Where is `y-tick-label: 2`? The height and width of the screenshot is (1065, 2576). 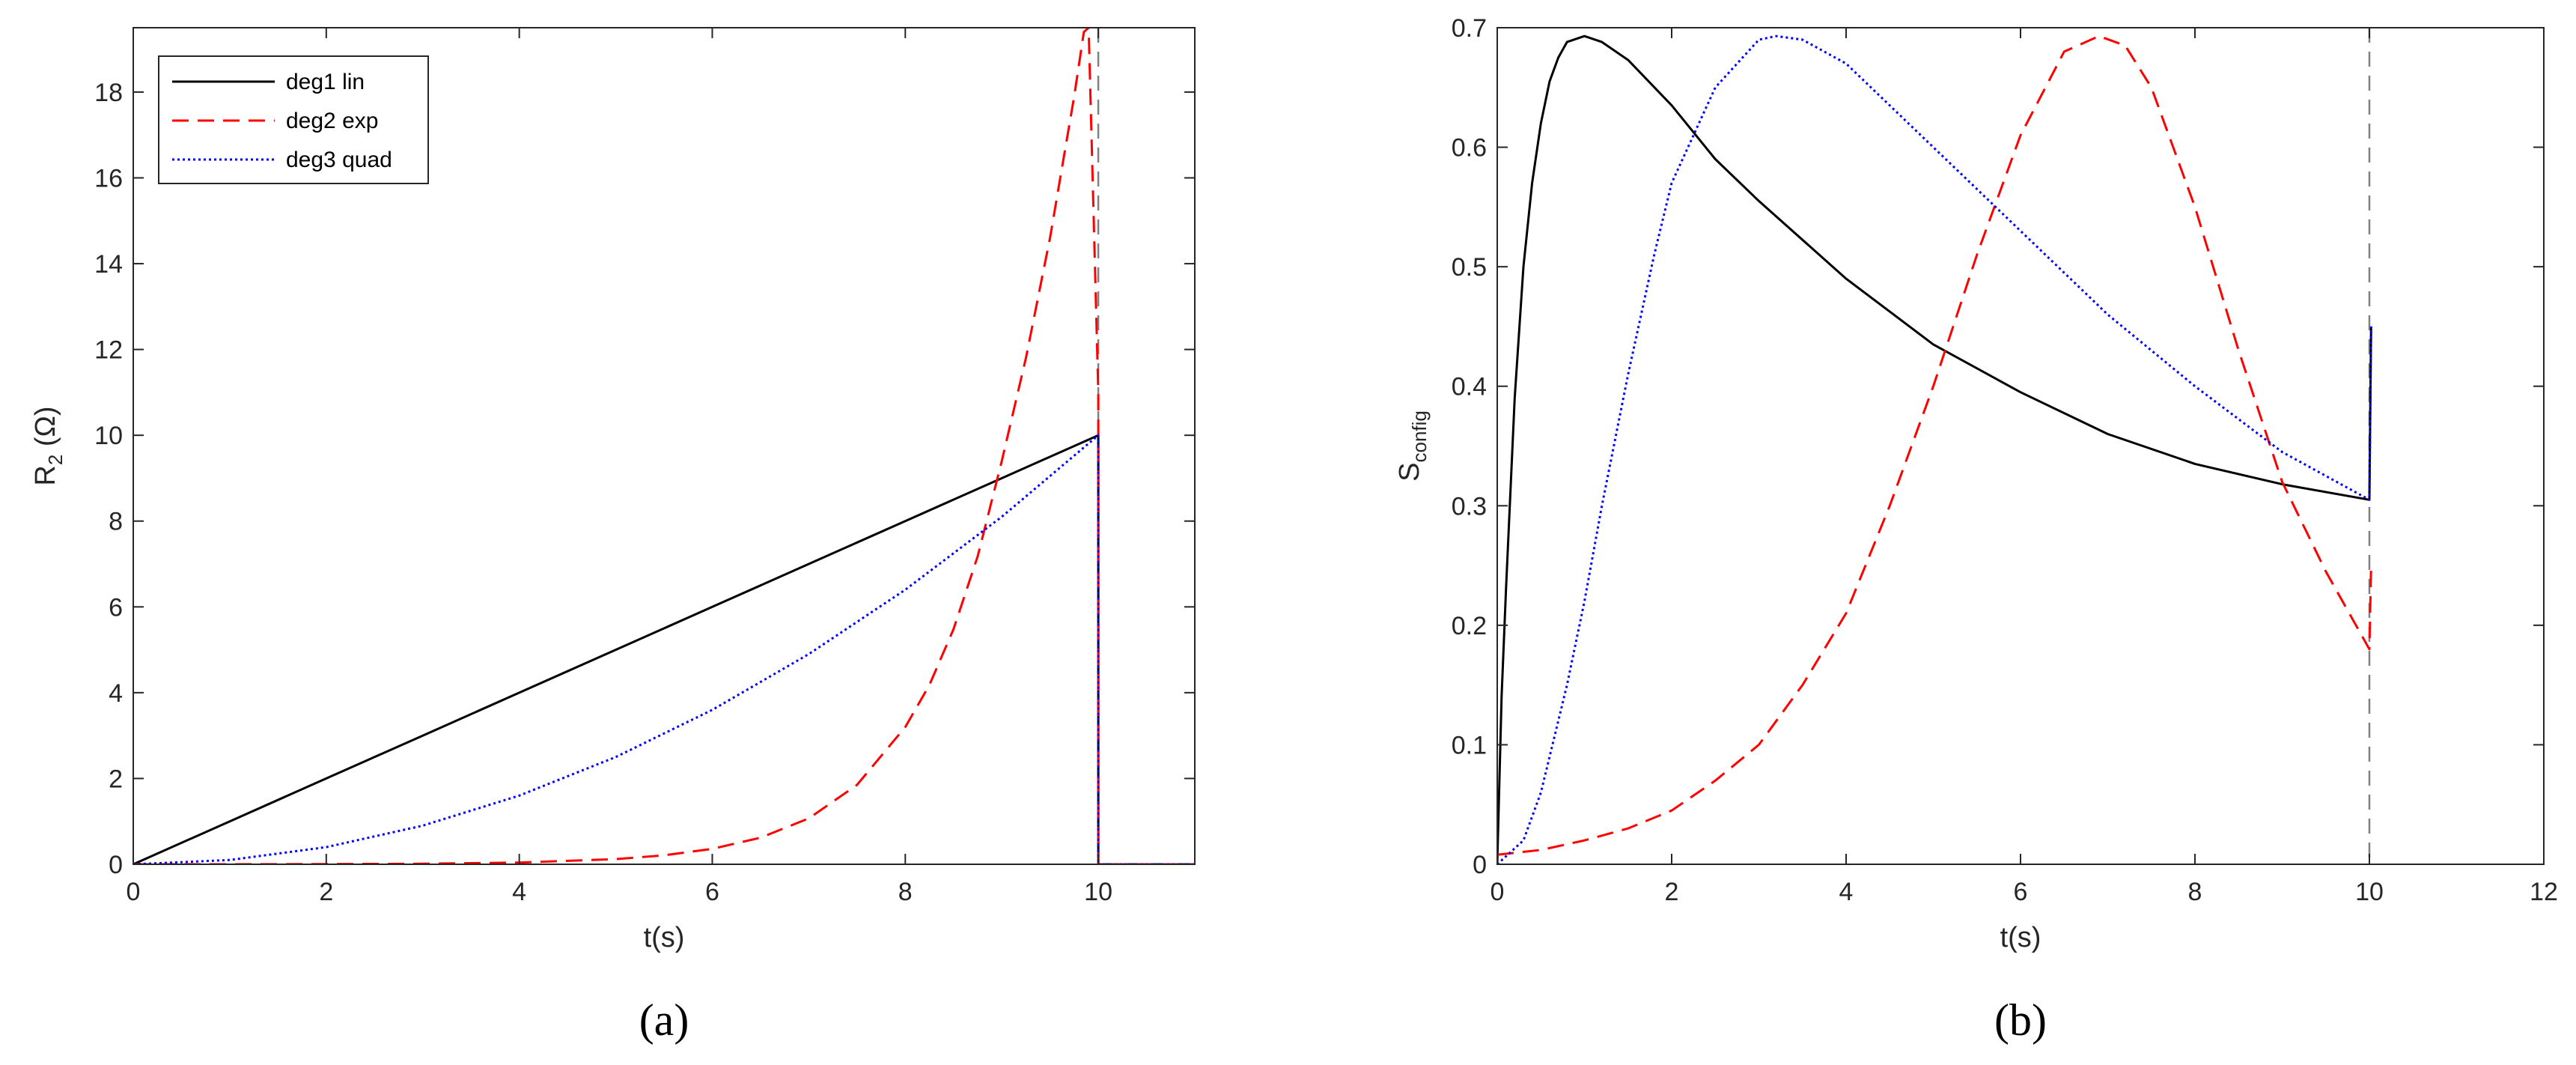 y-tick-label: 2 is located at coordinates (116, 779).